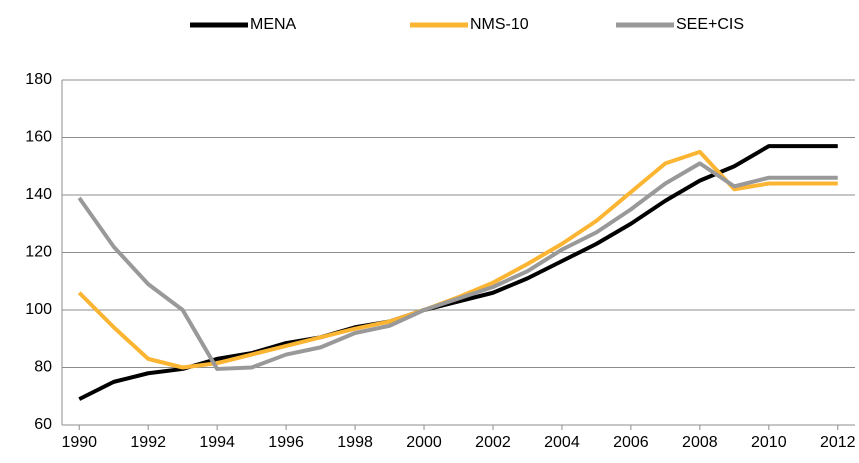 The image size is (859, 463). What do you see at coordinates (217, 442) in the screenshot?
I see `x-tick-label: 1994` at bounding box center [217, 442].